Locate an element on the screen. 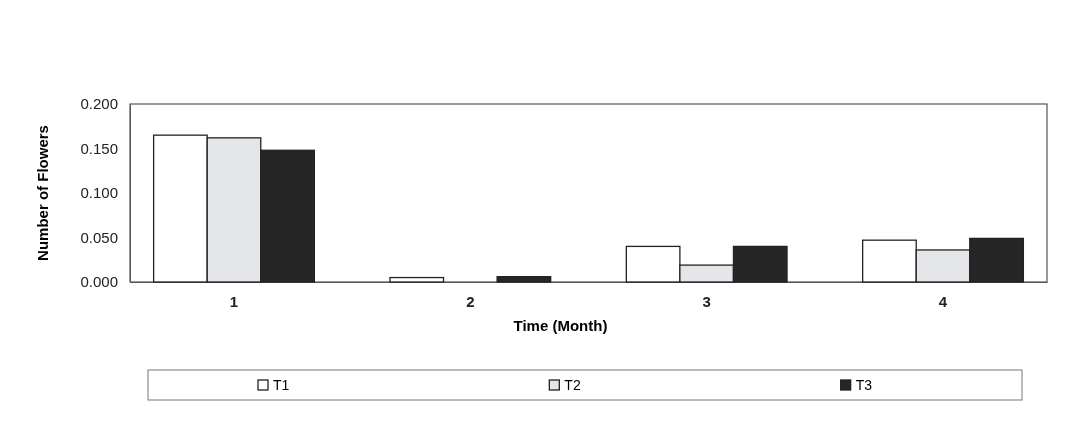 The height and width of the screenshot is (436, 1077). y-tick-label: 0.100 is located at coordinates (99, 193).